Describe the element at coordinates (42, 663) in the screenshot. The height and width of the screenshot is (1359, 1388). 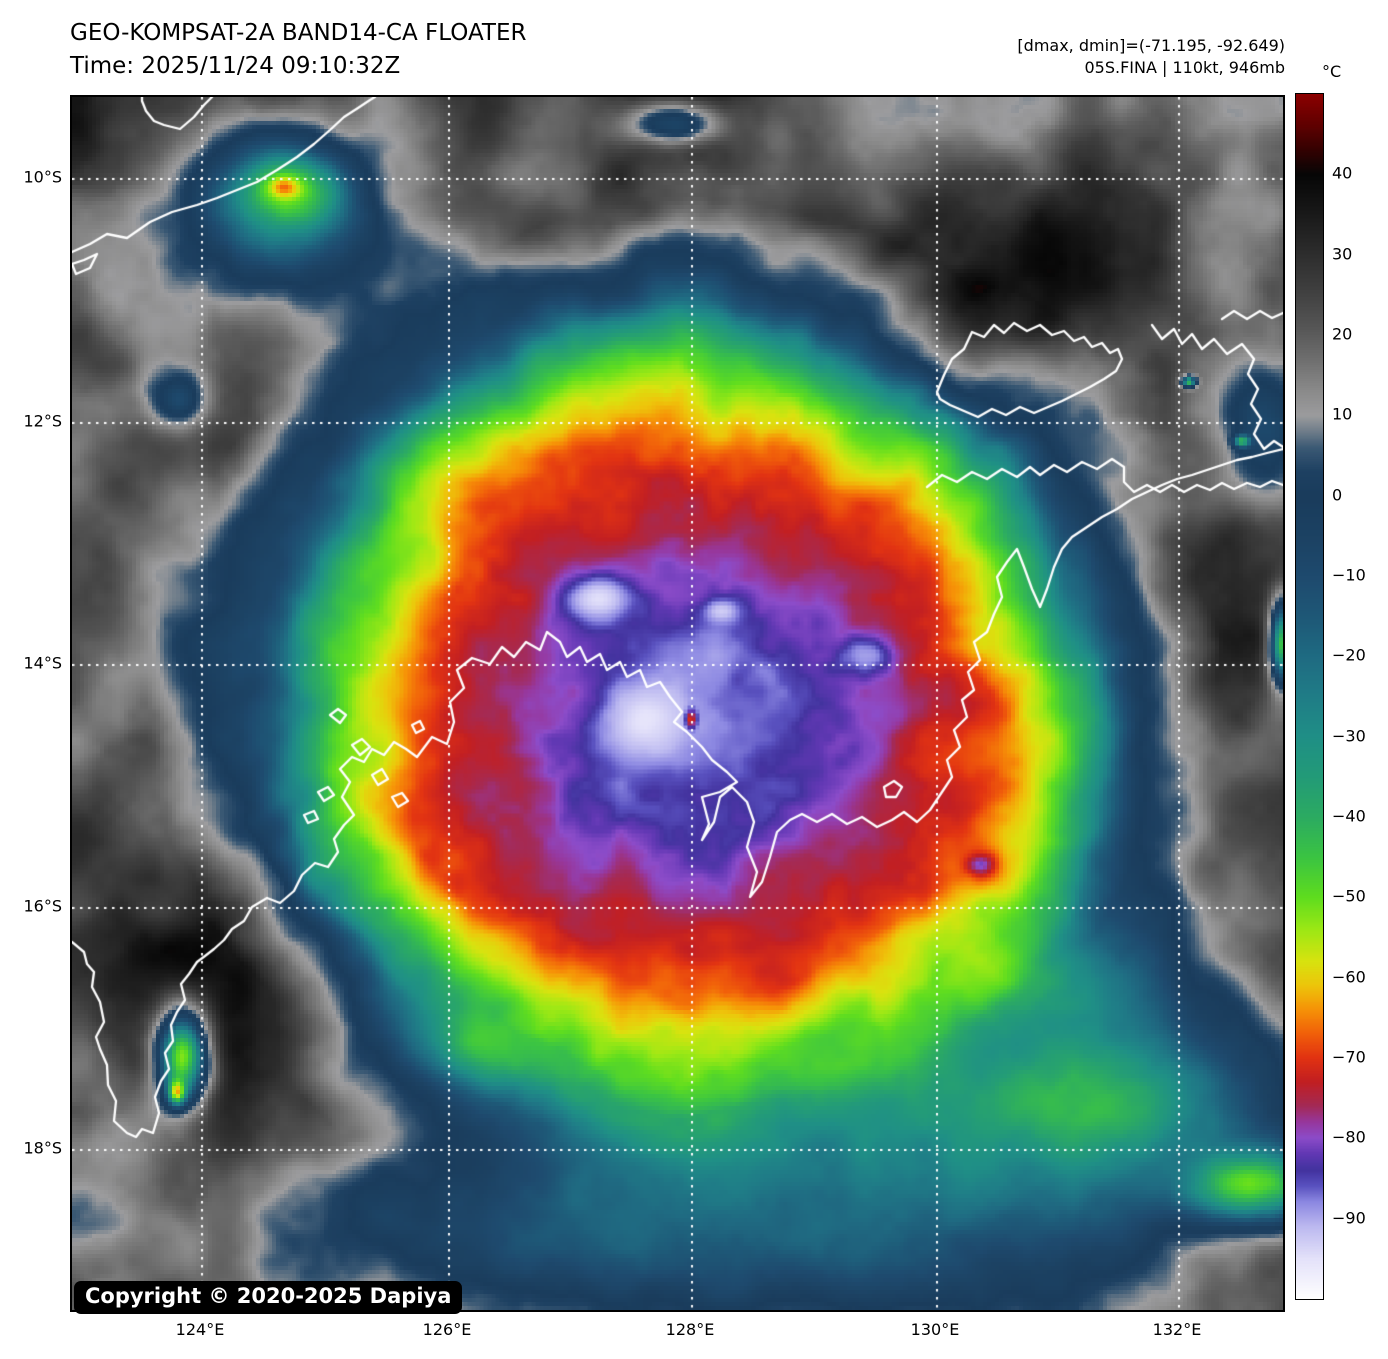
I see `y-tick-label: 14°S` at that location.